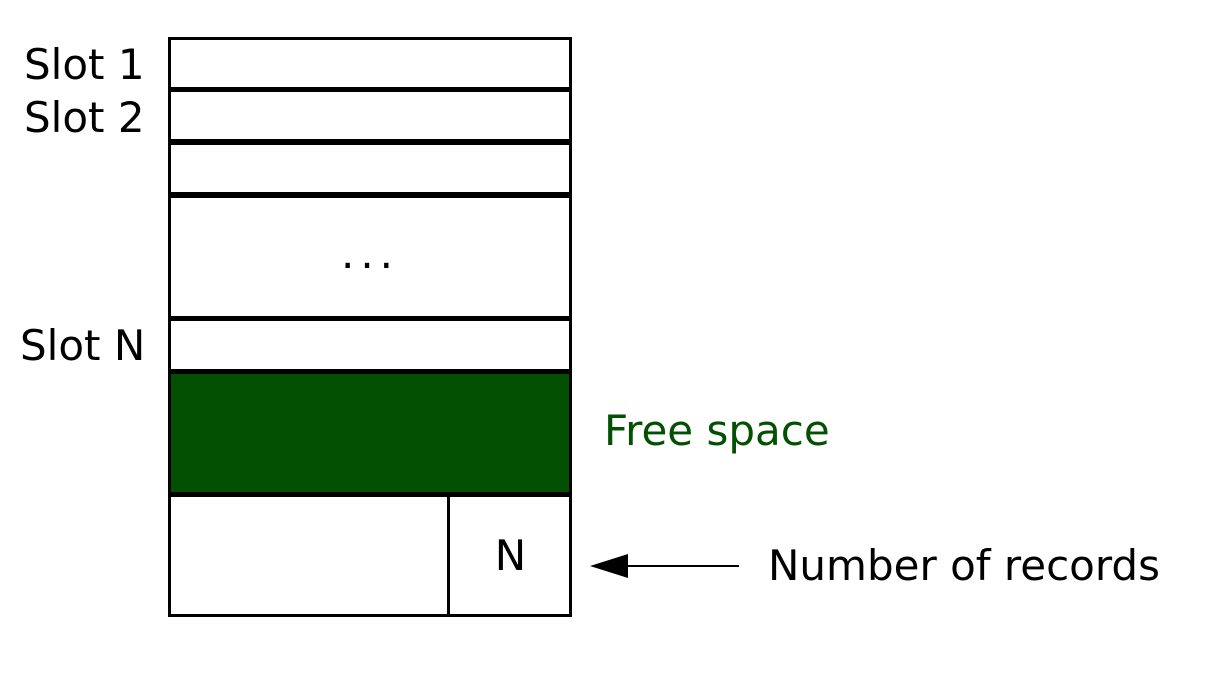 The width and height of the screenshot is (1209, 690). I want to click on pointer-arrow-icon, so click(664, 566).